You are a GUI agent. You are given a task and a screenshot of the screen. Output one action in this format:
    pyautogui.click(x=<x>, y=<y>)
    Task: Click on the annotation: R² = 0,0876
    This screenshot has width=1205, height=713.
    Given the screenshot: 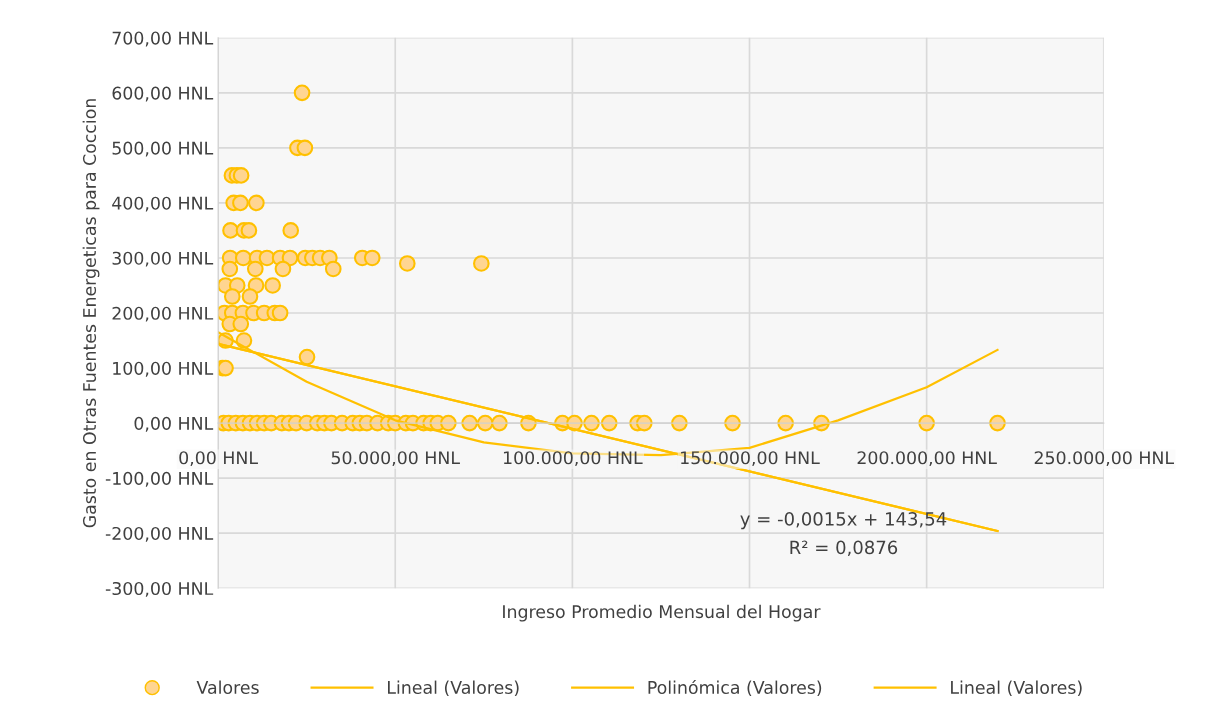 What is the action you would take?
    pyautogui.click(x=844, y=548)
    